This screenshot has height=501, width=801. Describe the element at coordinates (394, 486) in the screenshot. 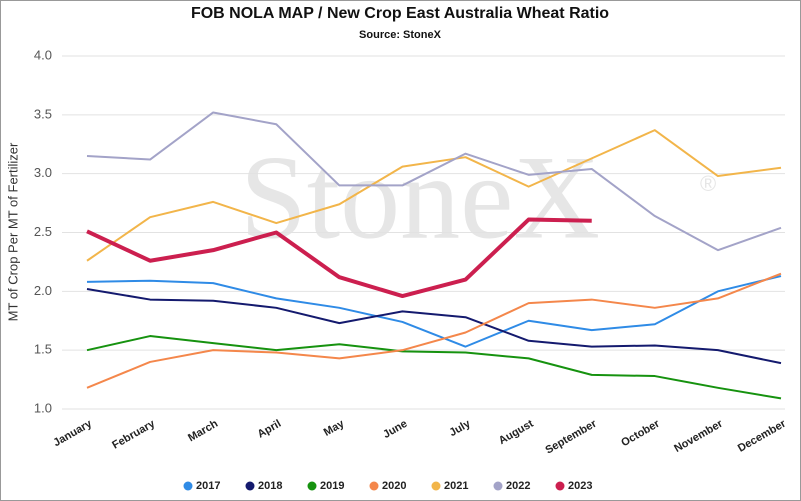

I see `legend-label: 2020` at that location.